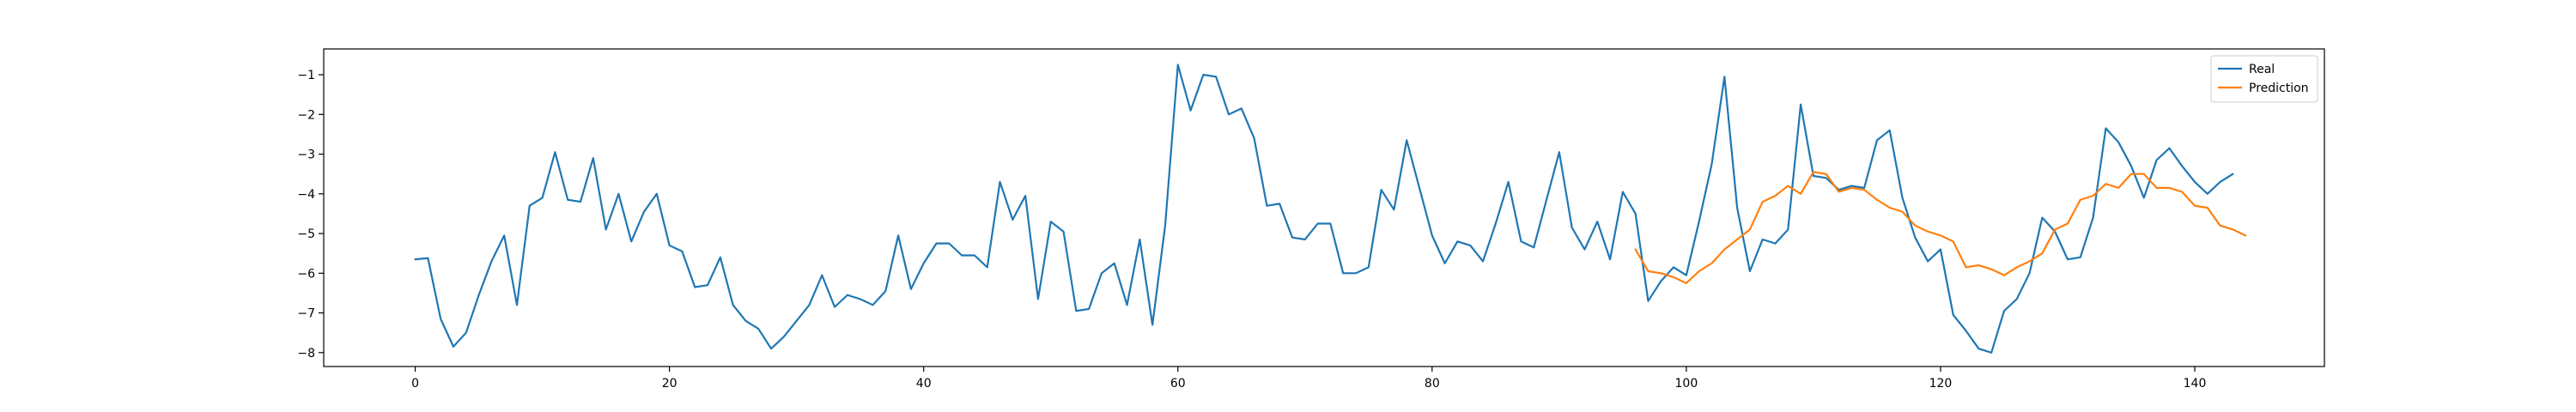 Image resolution: width=2576 pixels, height=412 pixels. Describe the element at coordinates (415, 384) in the screenshot. I see `x-tick-label: 0` at that location.